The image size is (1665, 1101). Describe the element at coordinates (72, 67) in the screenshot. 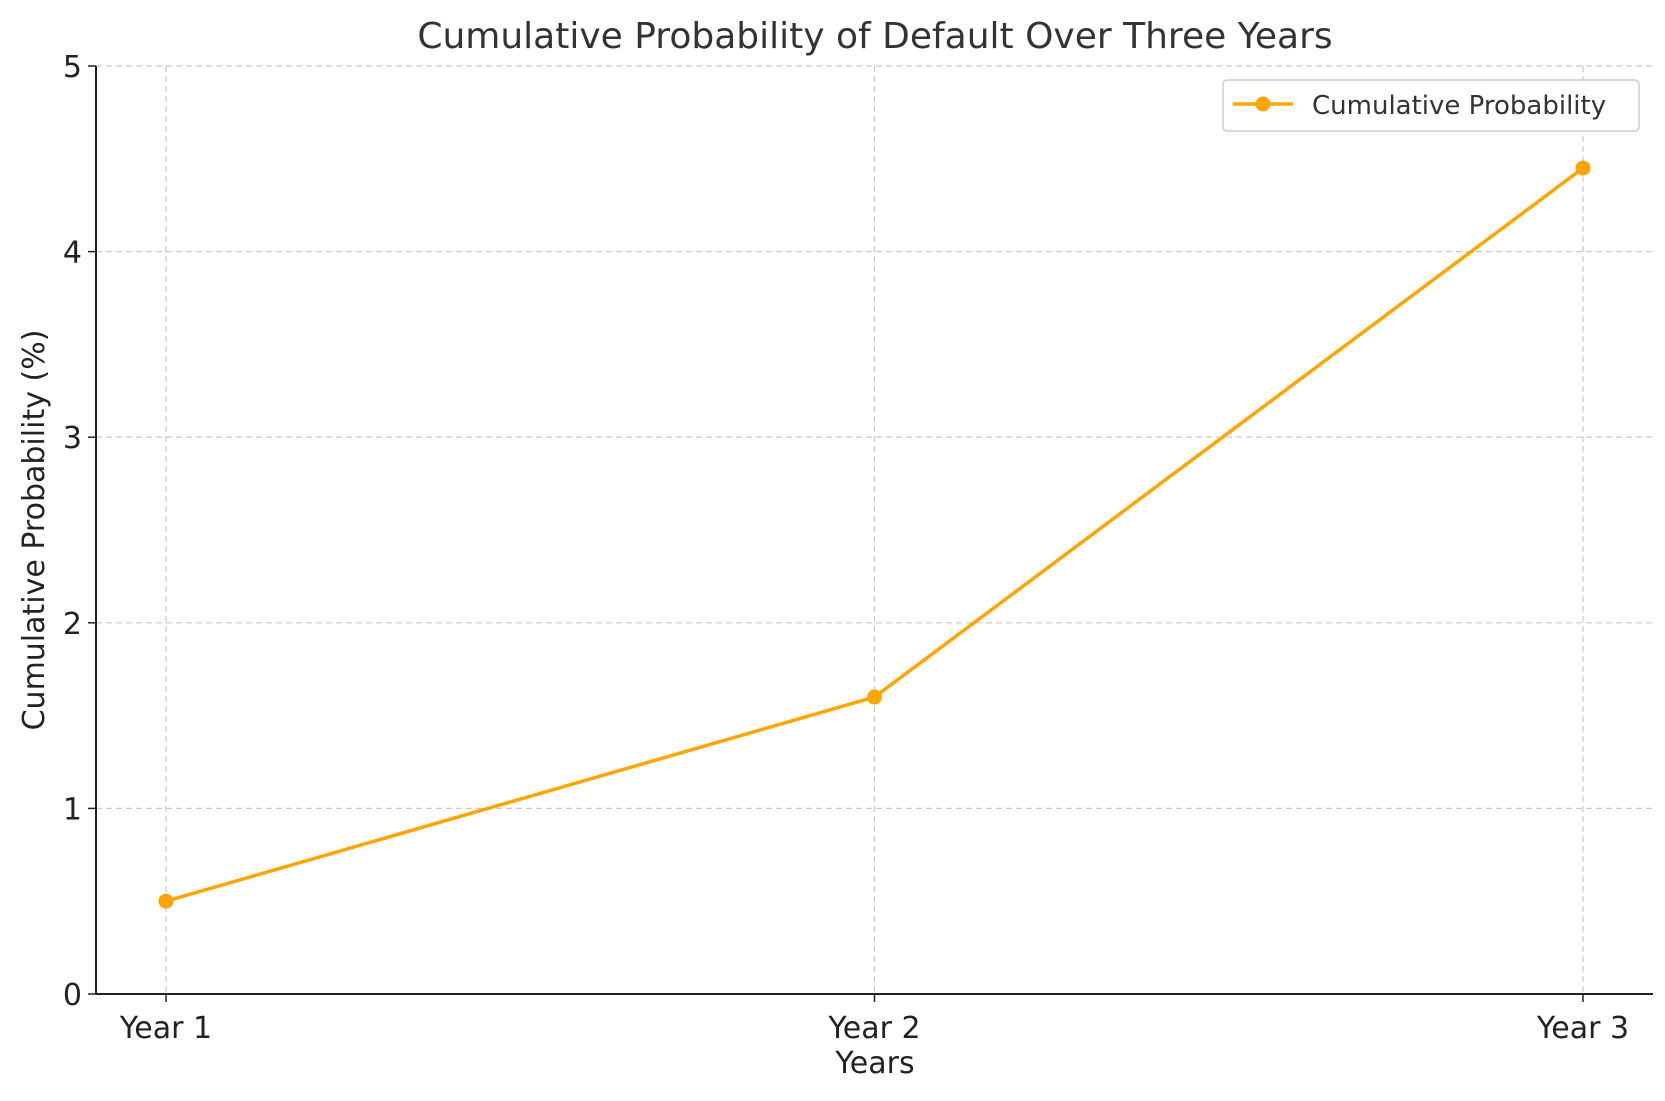

I see `y-tick-label: 5` at that location.